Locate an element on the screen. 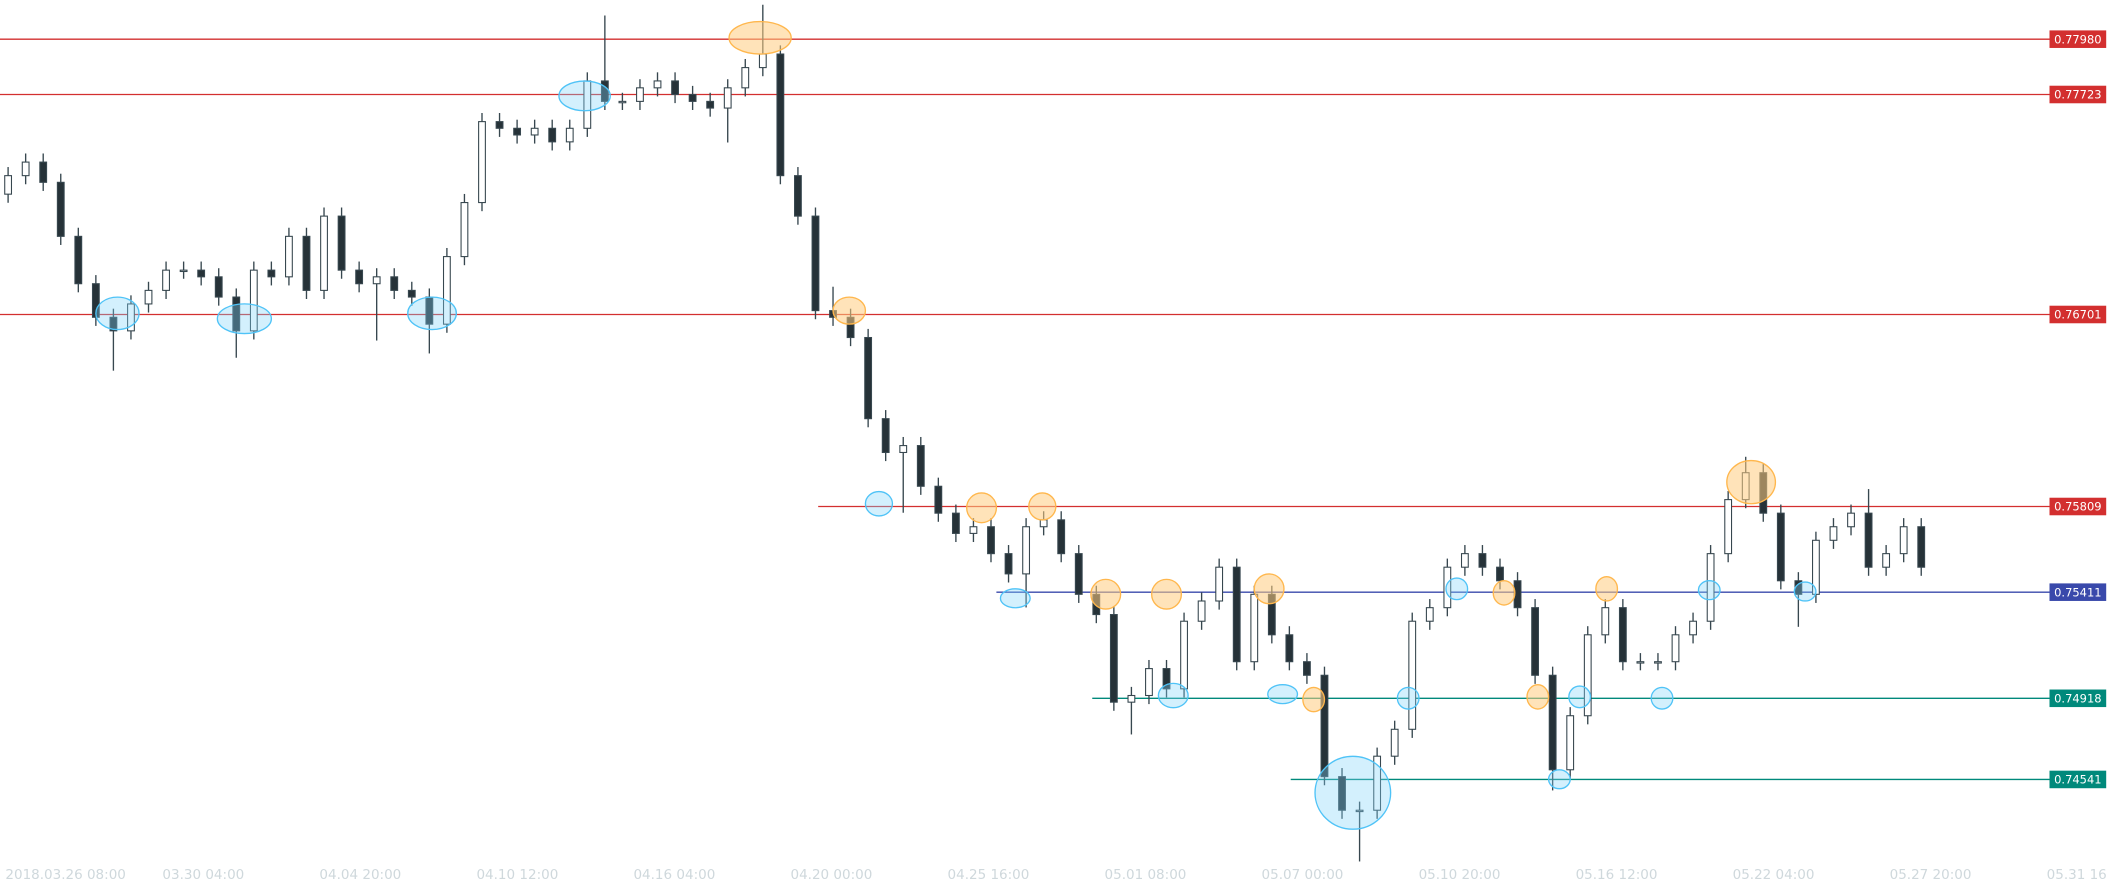  x-tick-label: 03.30 04:00 is located at coordinates (203, 875).